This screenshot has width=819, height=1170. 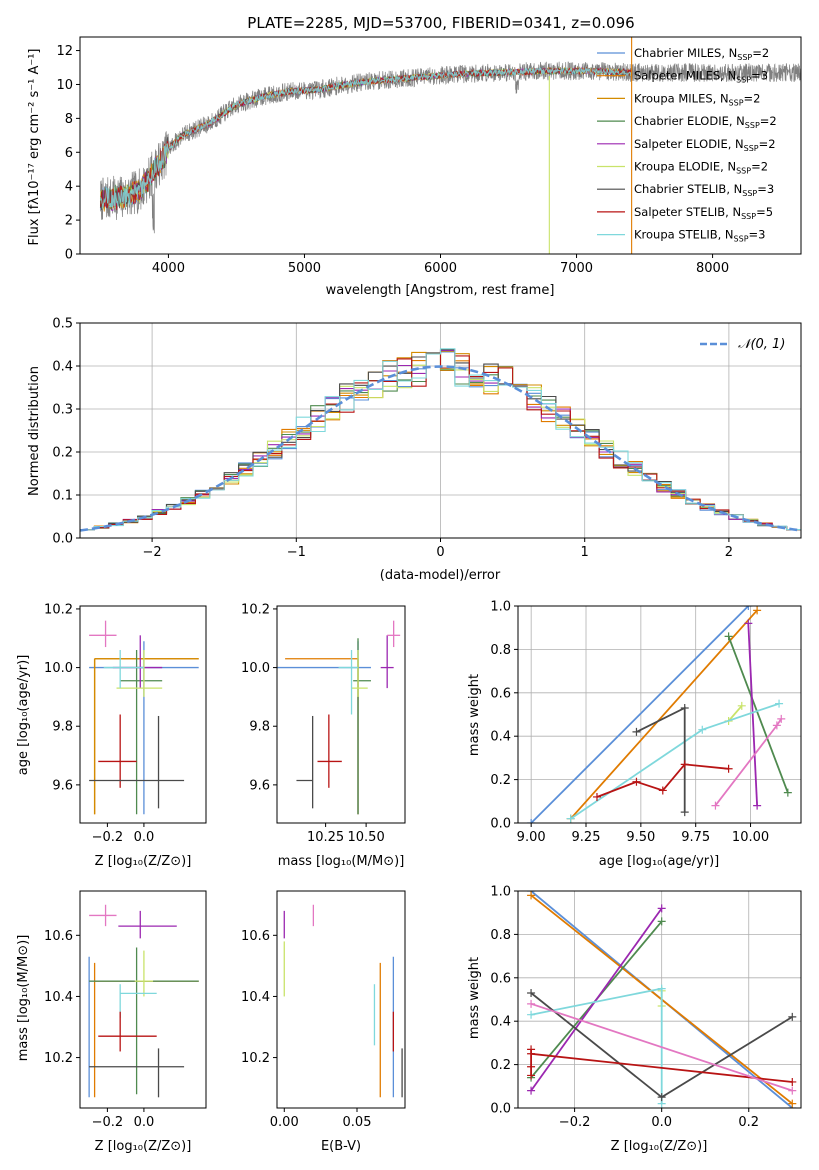 What do you see at coordinates (474, 998) in the screenshot?
I see `mass-weight-vs-metallicity-ylabel: mass weight` at bounding box center [474, 998].